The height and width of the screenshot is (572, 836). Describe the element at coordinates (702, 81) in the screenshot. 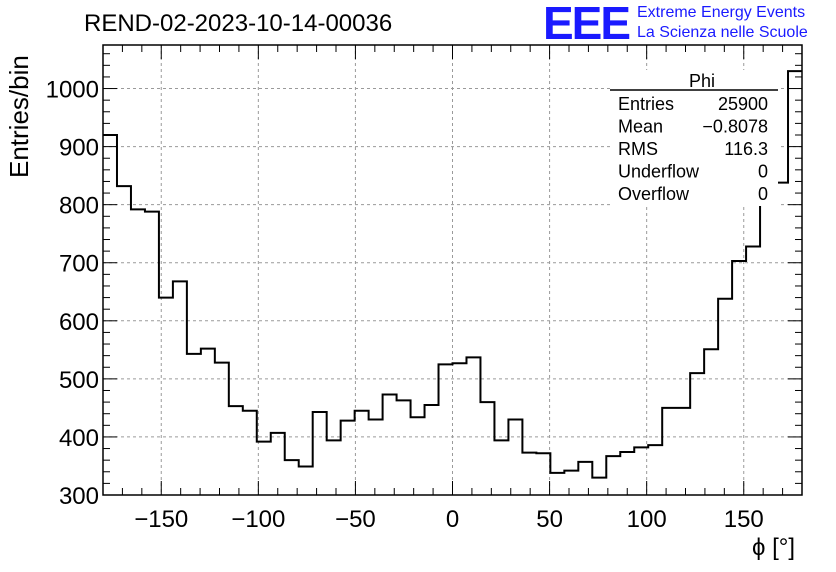

I see `stats-box-name: Phi` at that location.